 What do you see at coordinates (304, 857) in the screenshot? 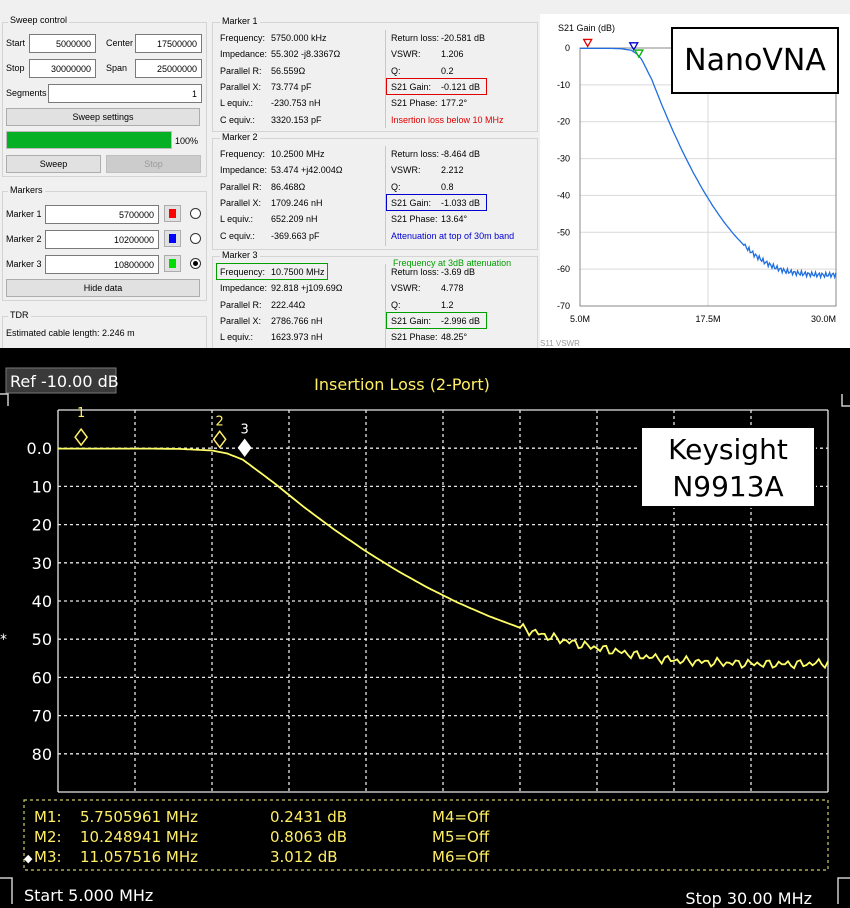
I see `ks-readout-value: 3.012 dB` at bounding box center [304, 857].